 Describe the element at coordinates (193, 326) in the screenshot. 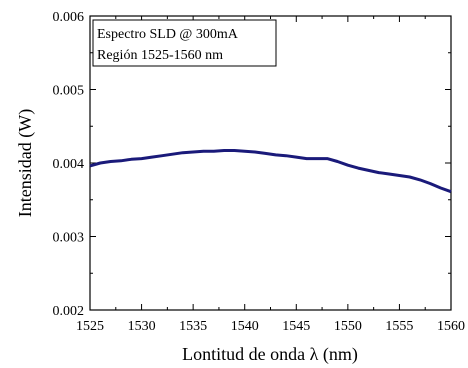

I see `x-tick-label: 1535` at that location.